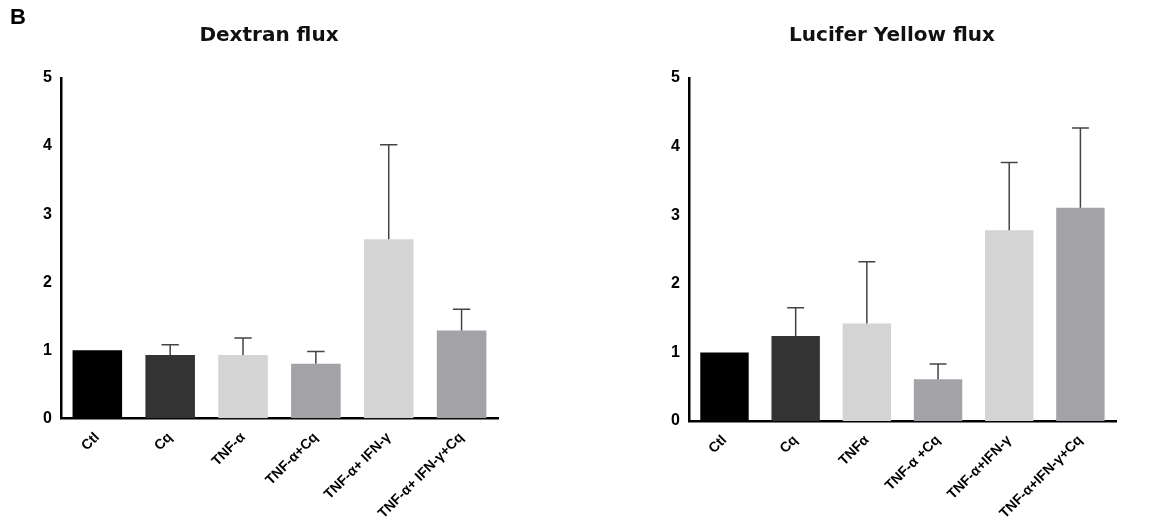 The width and height of the screenshot is (1156, 525). Describe the element at coordinates (269, 34) in the screenshot. I see `chart-title: Dextran flux` at that location.